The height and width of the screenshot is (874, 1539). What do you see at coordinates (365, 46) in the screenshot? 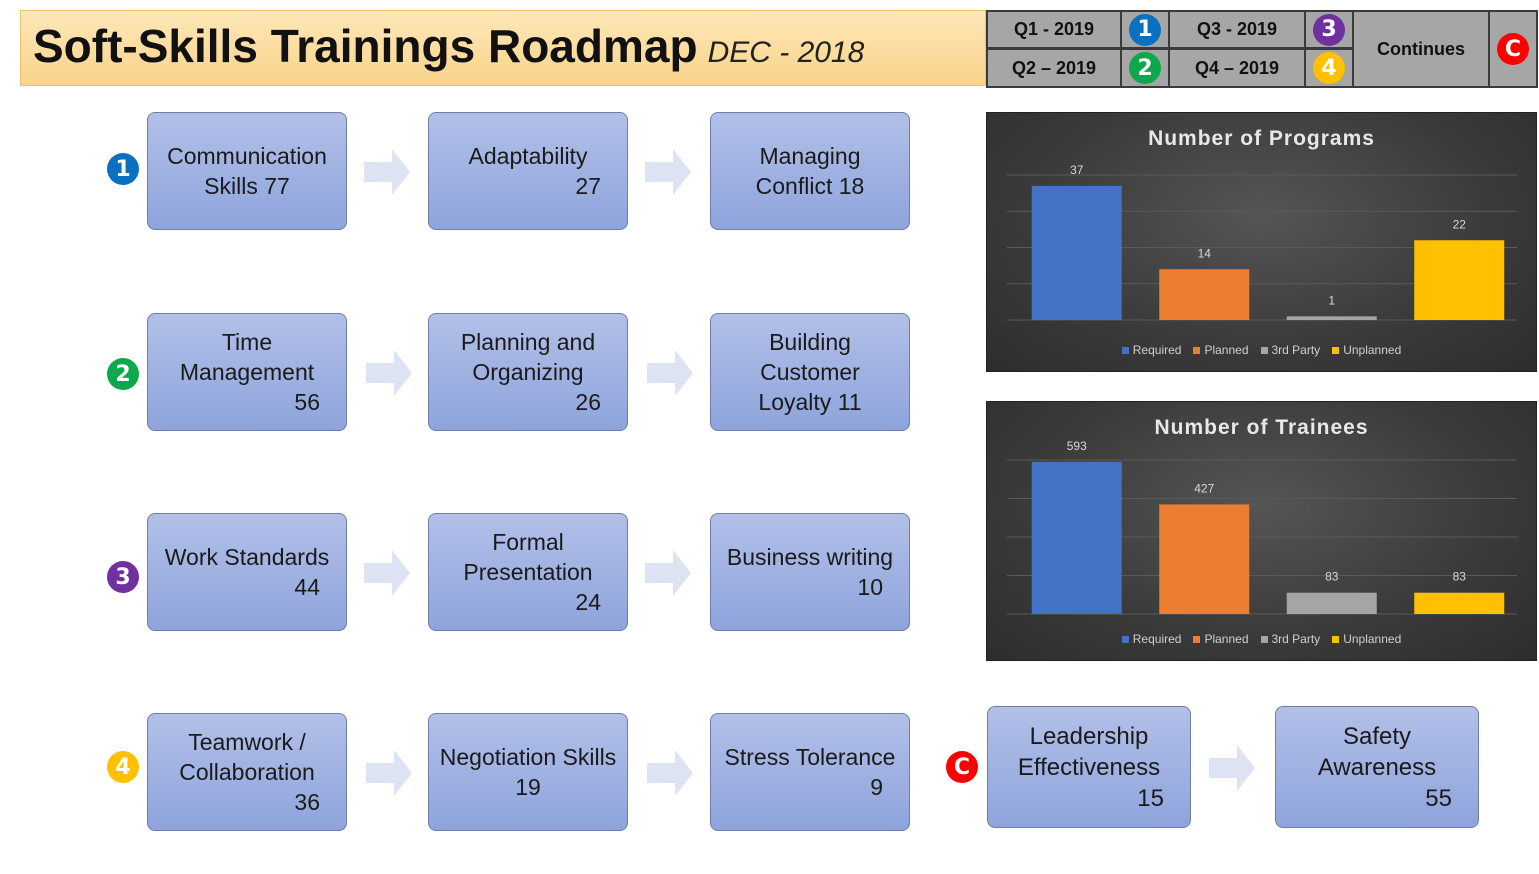
I see `title-text: Soft-Skills Trainings Roadmap` at bounding box center [365, 46].